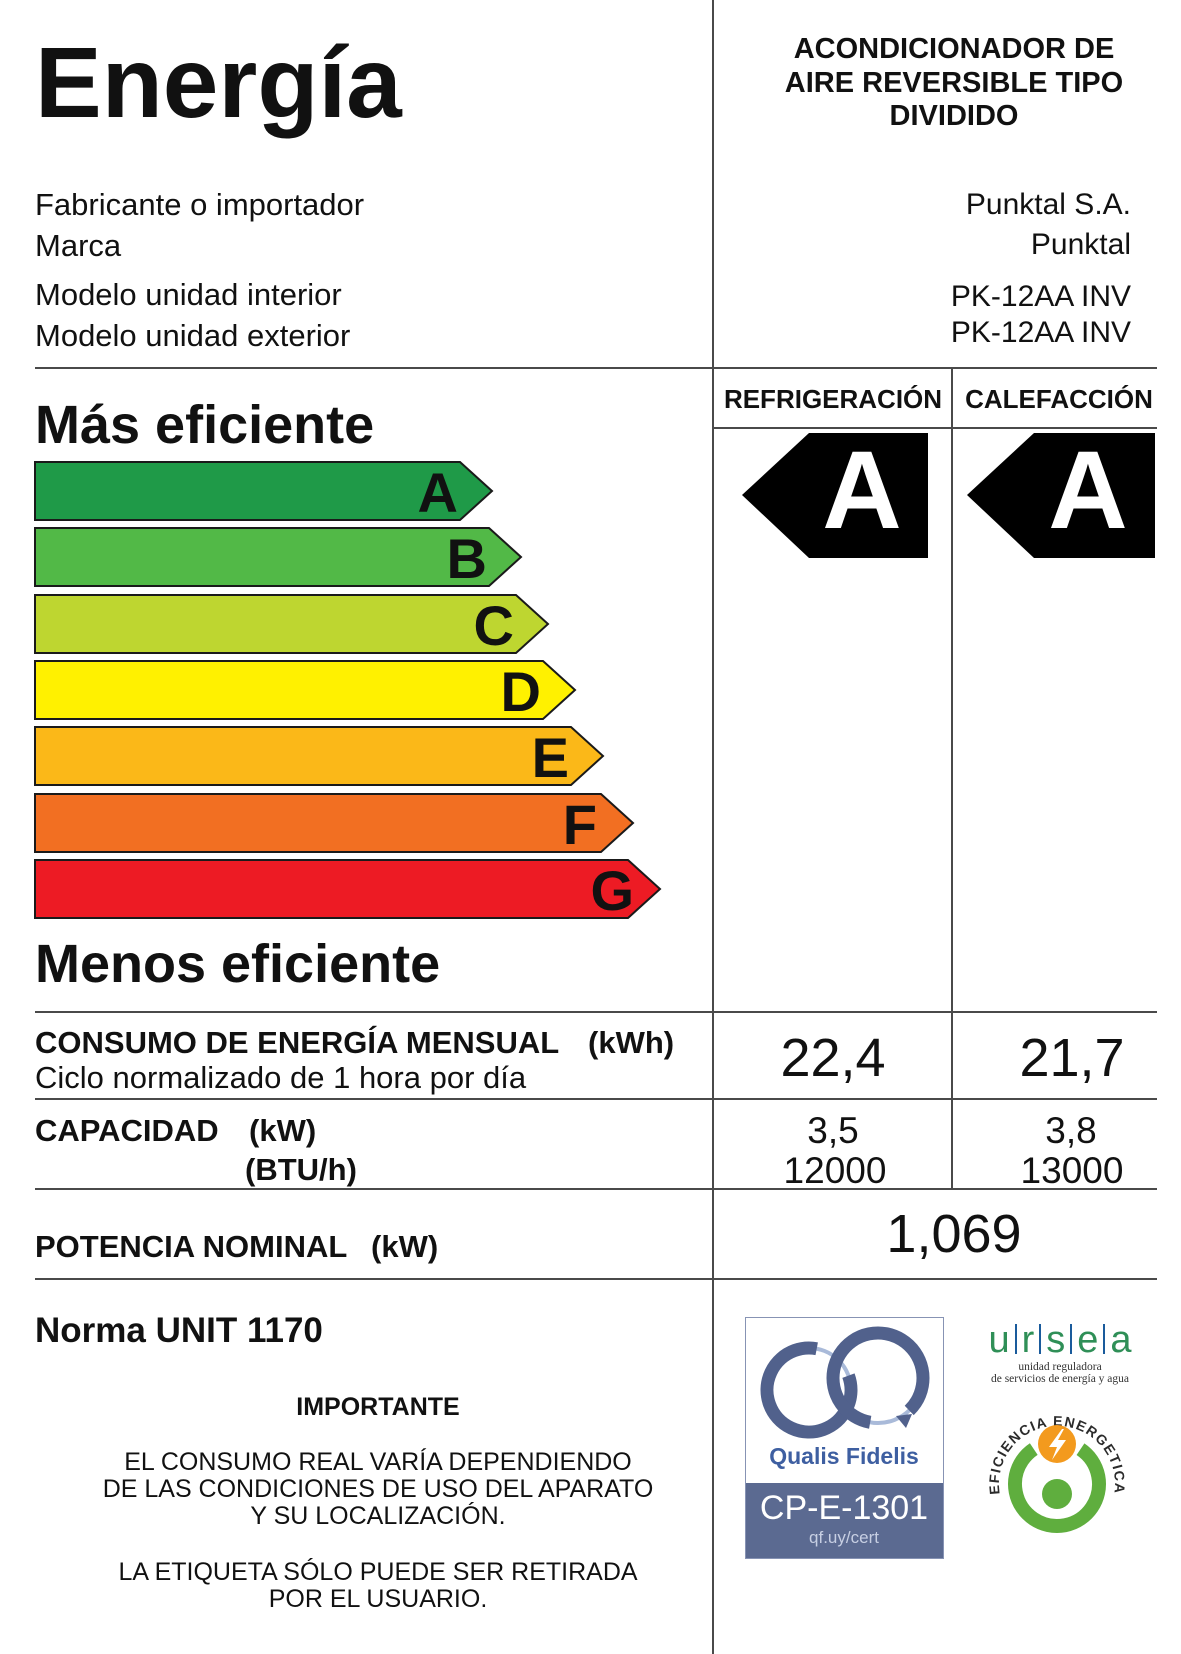 The height and width of the screenshot is (1654, 1181). Describe the element at coordinates (580, 824) in the screenshot. I see `scale-letter-f: F` at that location.